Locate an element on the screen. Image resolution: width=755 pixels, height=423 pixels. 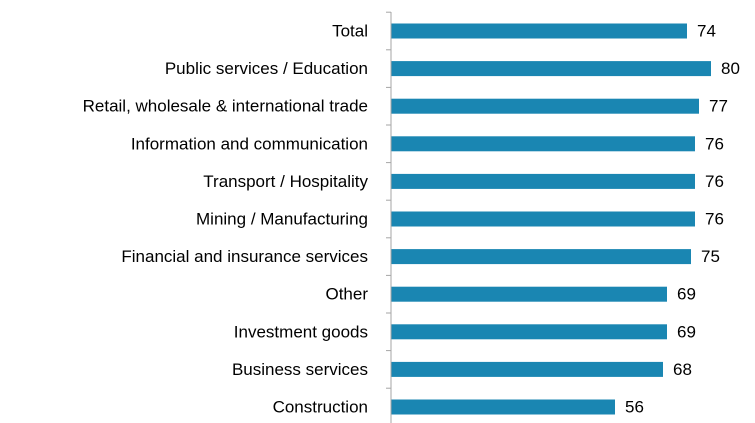
category-label-other: Other is located at coordinates (346, 294).